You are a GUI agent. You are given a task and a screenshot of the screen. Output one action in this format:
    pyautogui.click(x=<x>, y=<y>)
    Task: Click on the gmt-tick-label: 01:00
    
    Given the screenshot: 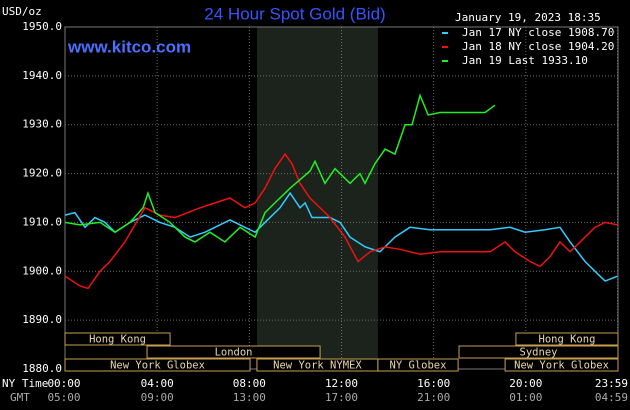 What is the action you would take?
    pyautogui.click(x=525, y=397)
    